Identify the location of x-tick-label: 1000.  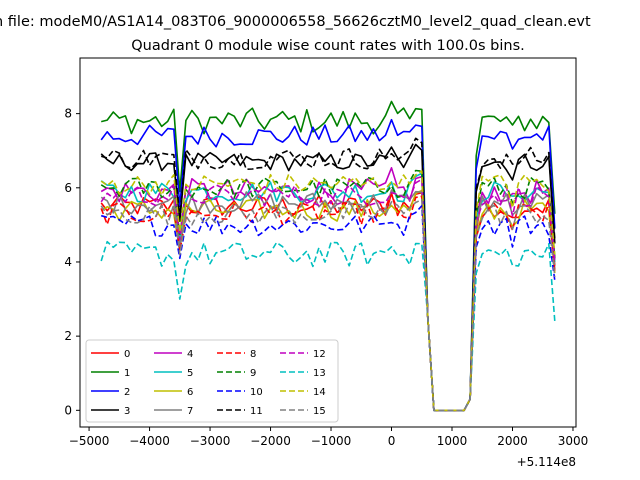
(452, 441).